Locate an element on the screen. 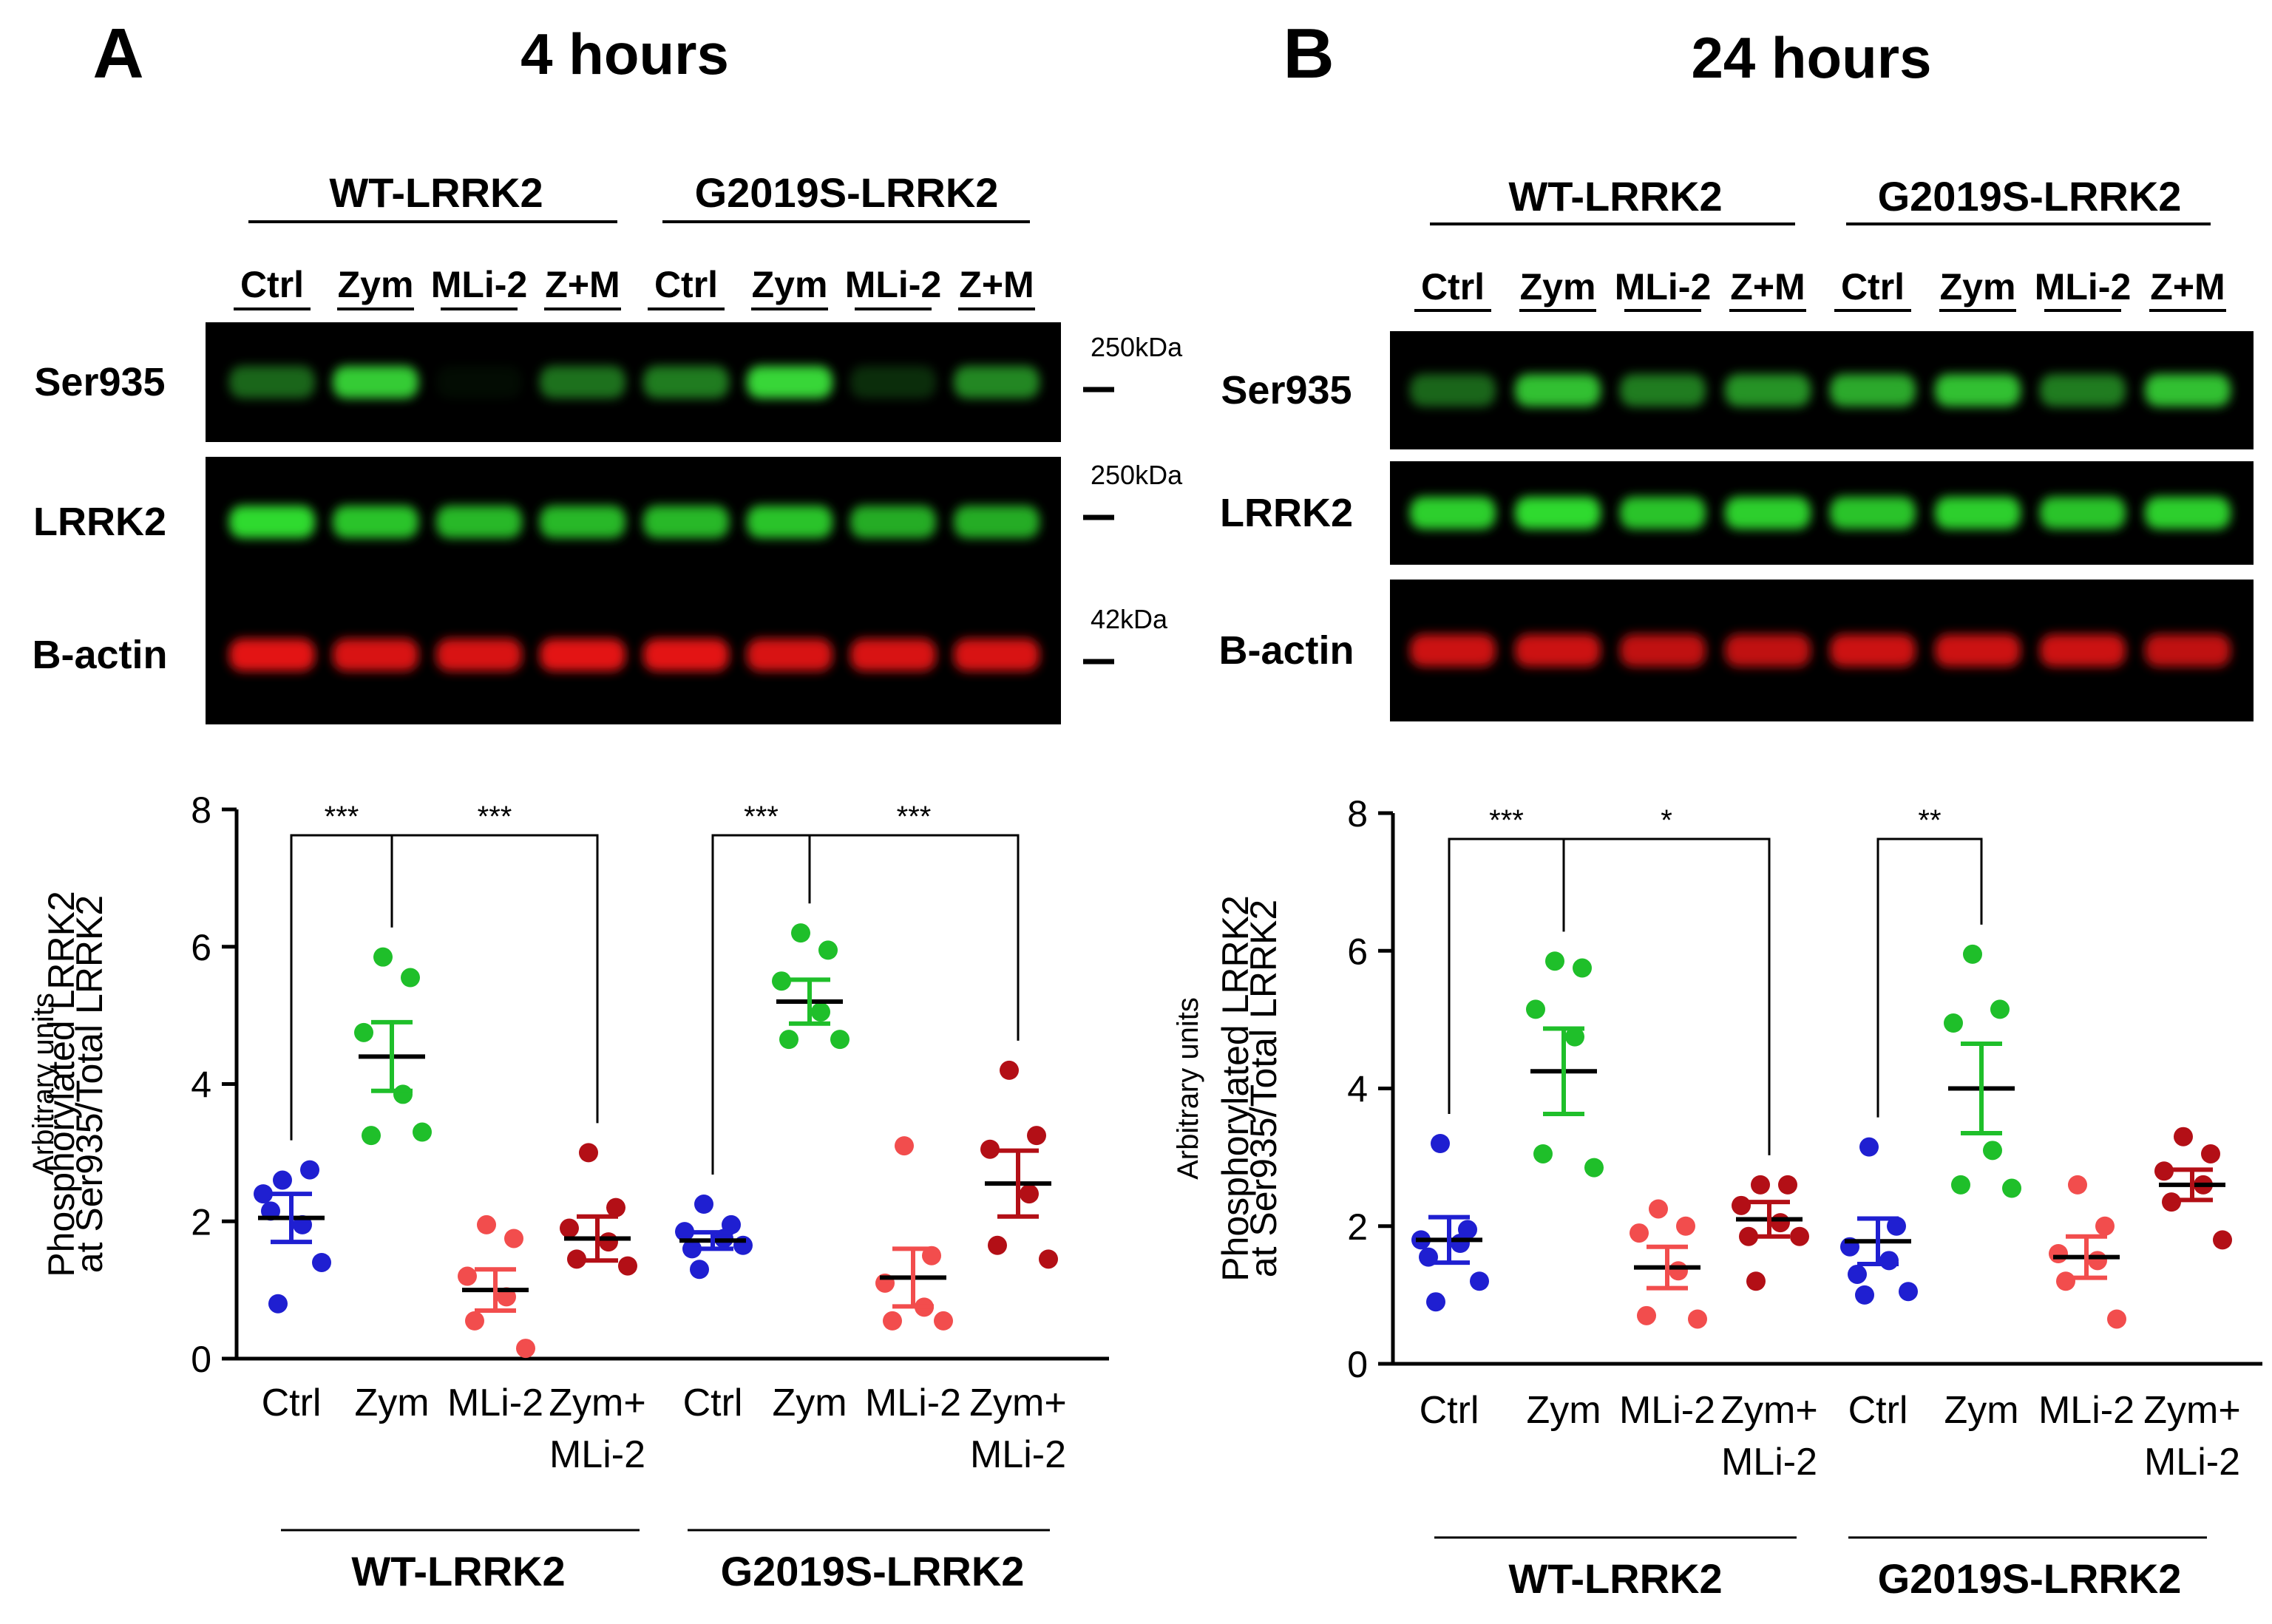  blot-row-label: LRRK2 is located at coordinates (1286, 513).